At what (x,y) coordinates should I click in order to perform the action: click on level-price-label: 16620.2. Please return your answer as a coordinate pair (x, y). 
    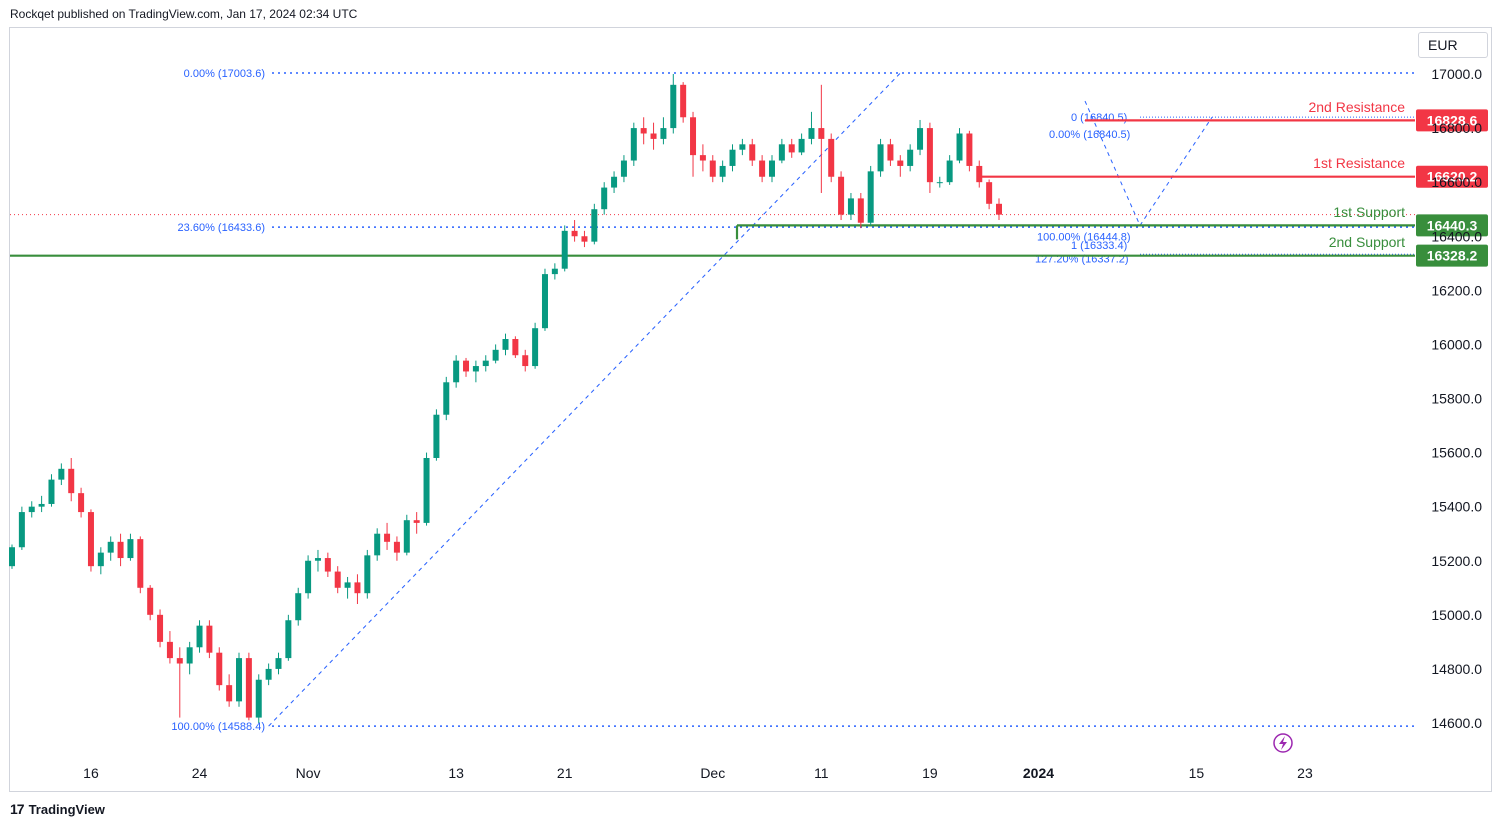
    Looking at the image, I should click on (1452, 177).